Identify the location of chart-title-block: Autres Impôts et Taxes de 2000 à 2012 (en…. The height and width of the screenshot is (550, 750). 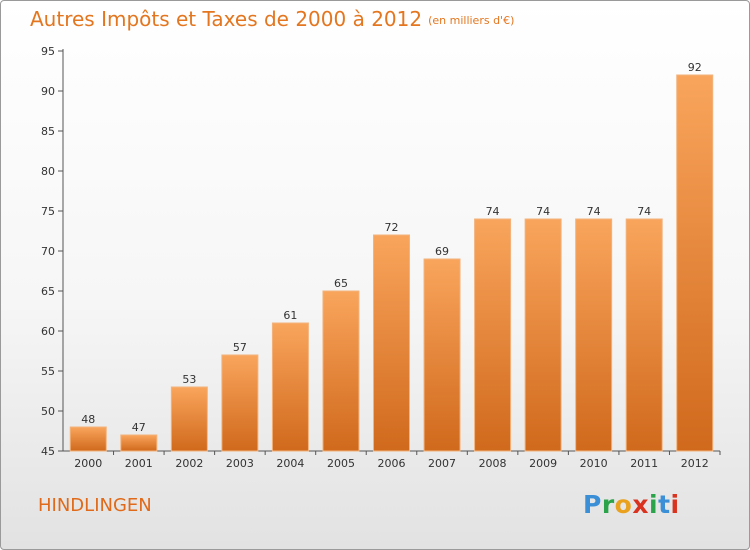
(272, 19).